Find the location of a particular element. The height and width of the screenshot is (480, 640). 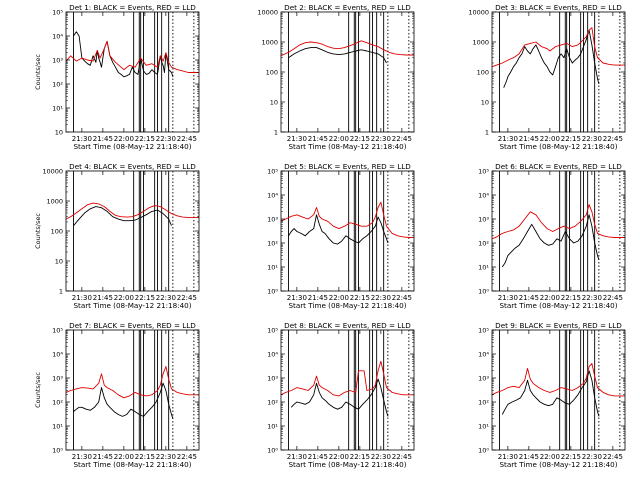

y-tick-label: 10000 is located at coordinates (478, 13).